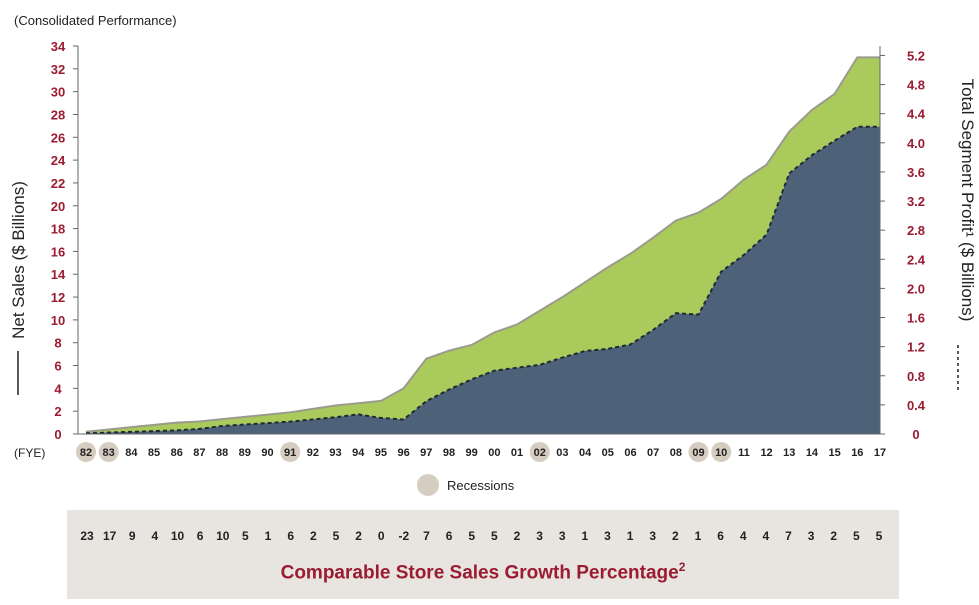  I want to click on year-label: 86, so click(177, 453).